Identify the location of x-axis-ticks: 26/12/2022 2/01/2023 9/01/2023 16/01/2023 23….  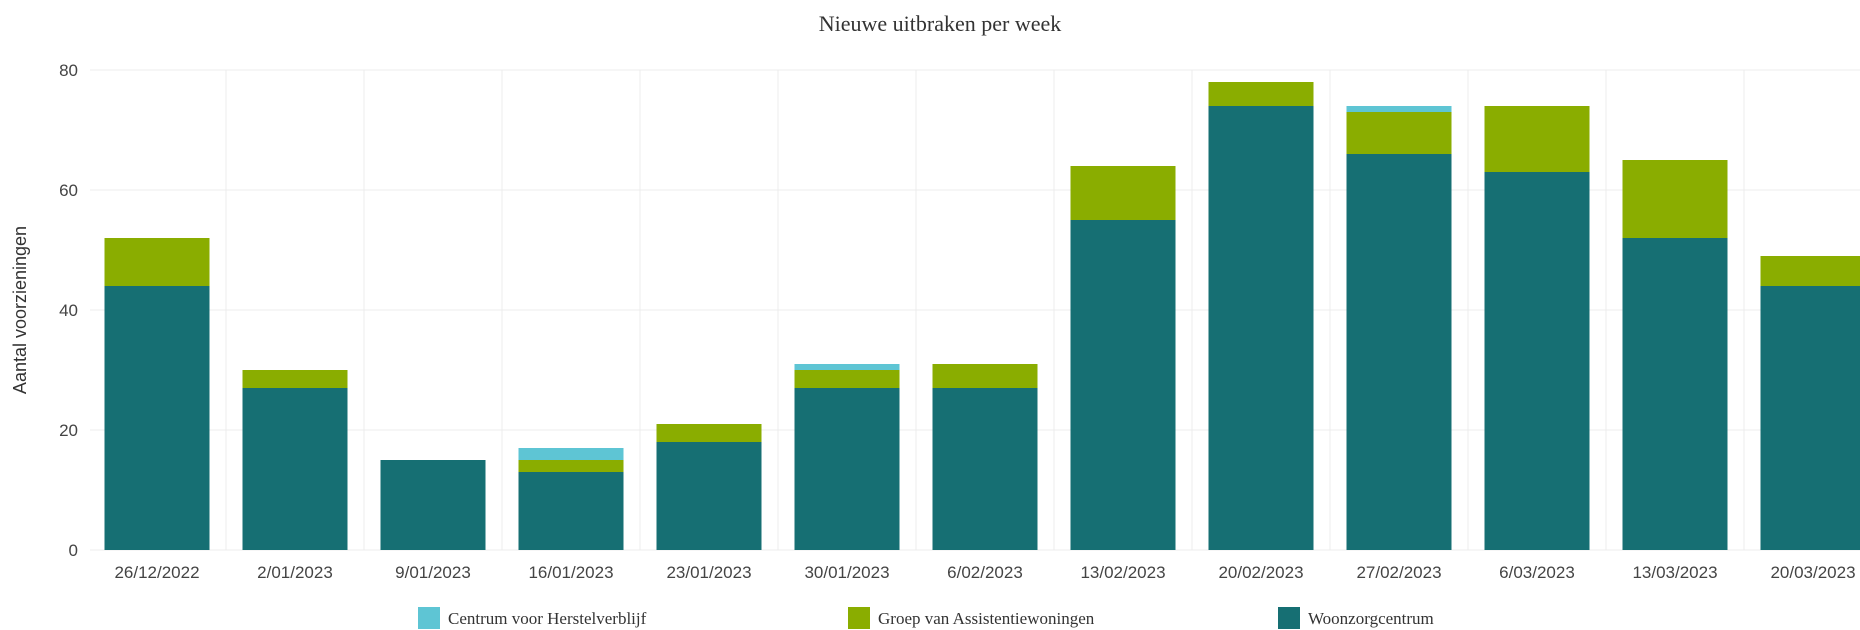
(984, 572).